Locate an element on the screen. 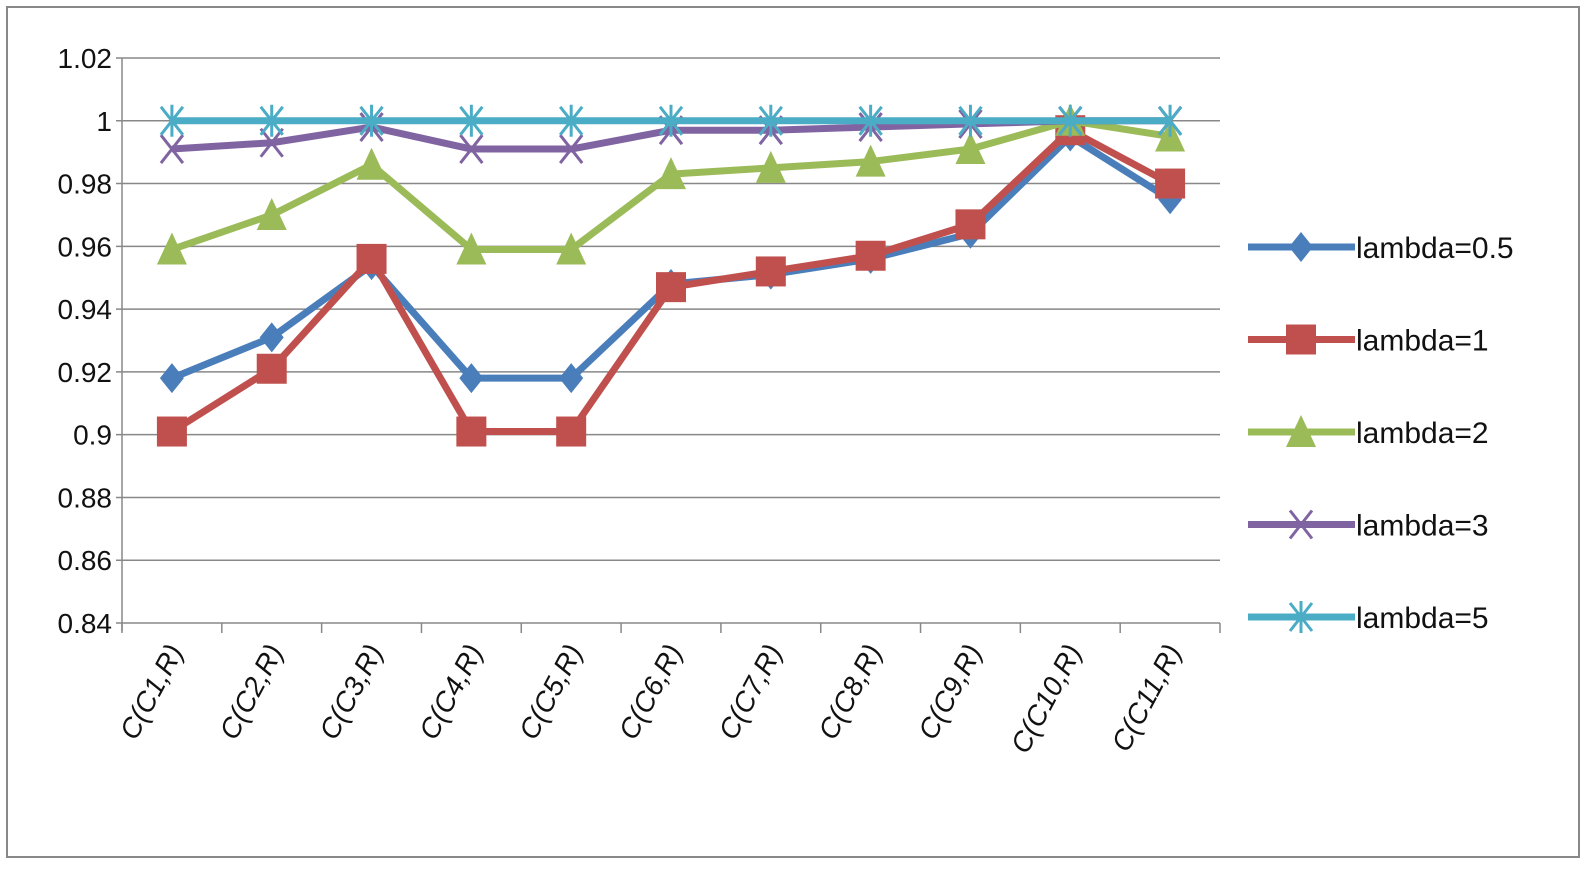 This screenshot has height=870, width=1590. x-tick-label: C(C1,R) is located at coordinates (152, 691).